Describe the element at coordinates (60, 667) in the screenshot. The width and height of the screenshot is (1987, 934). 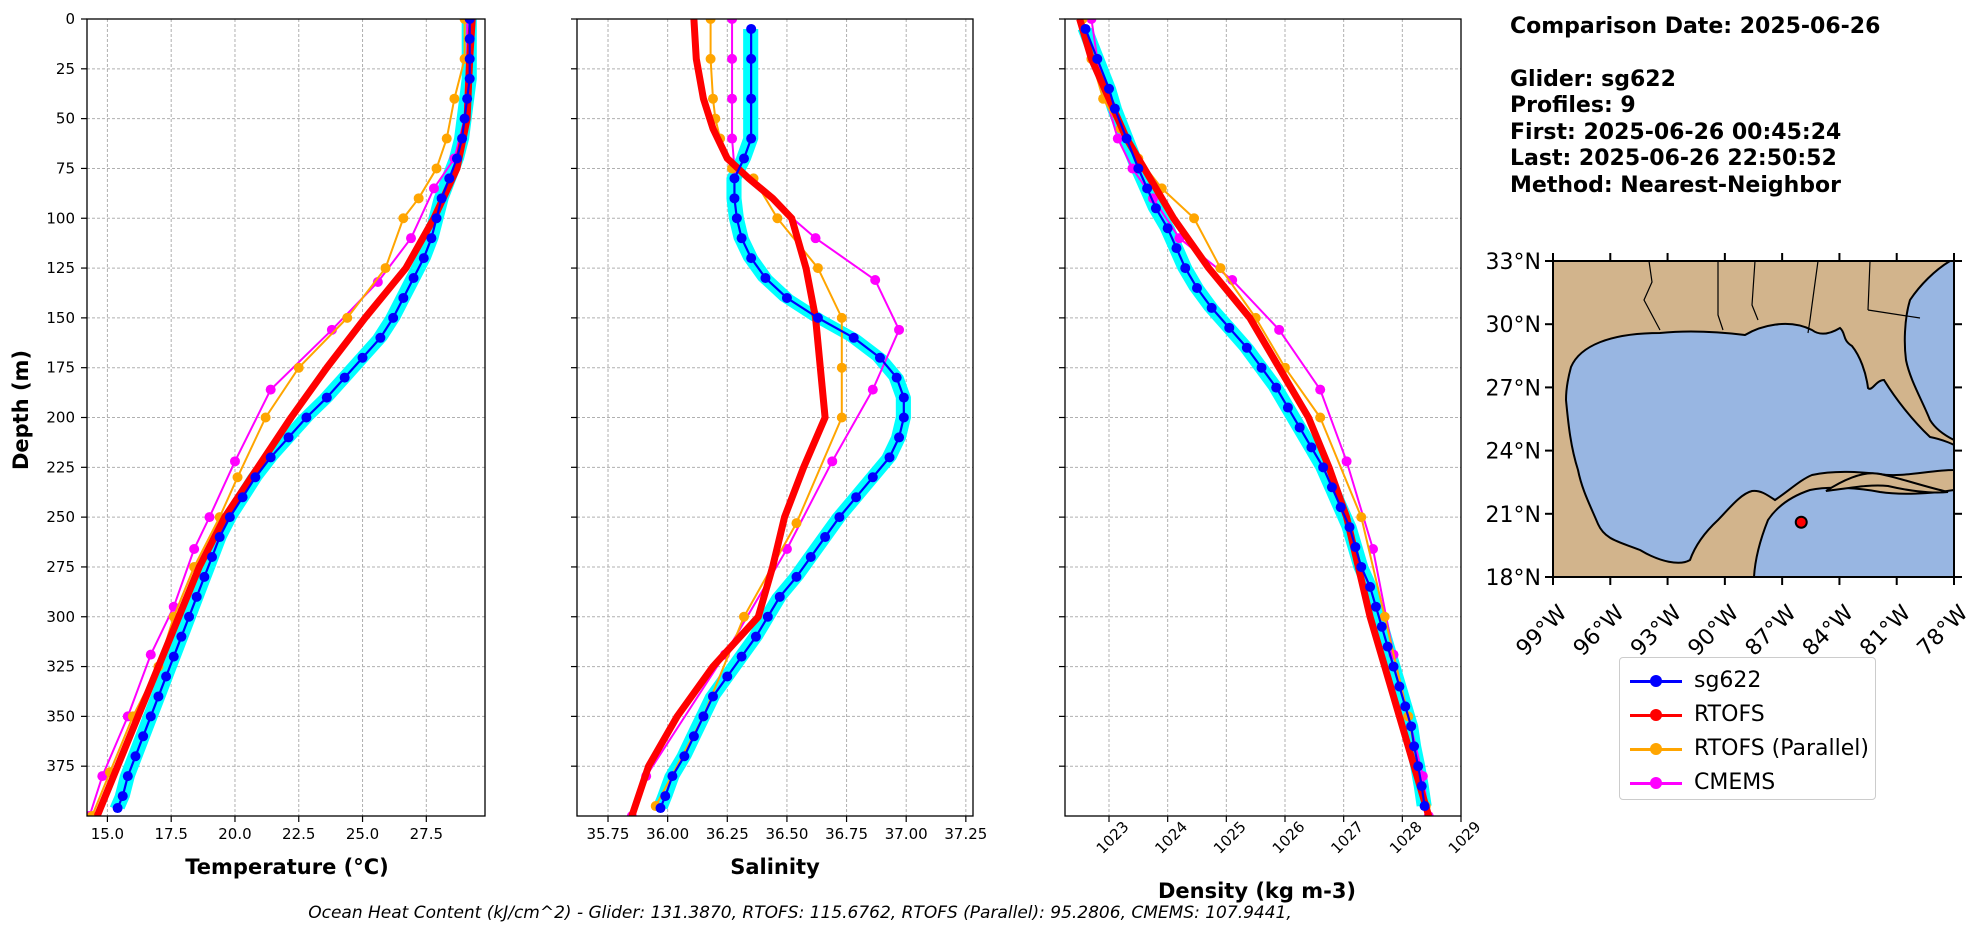
I see `y-tick-label: 325` at that location.